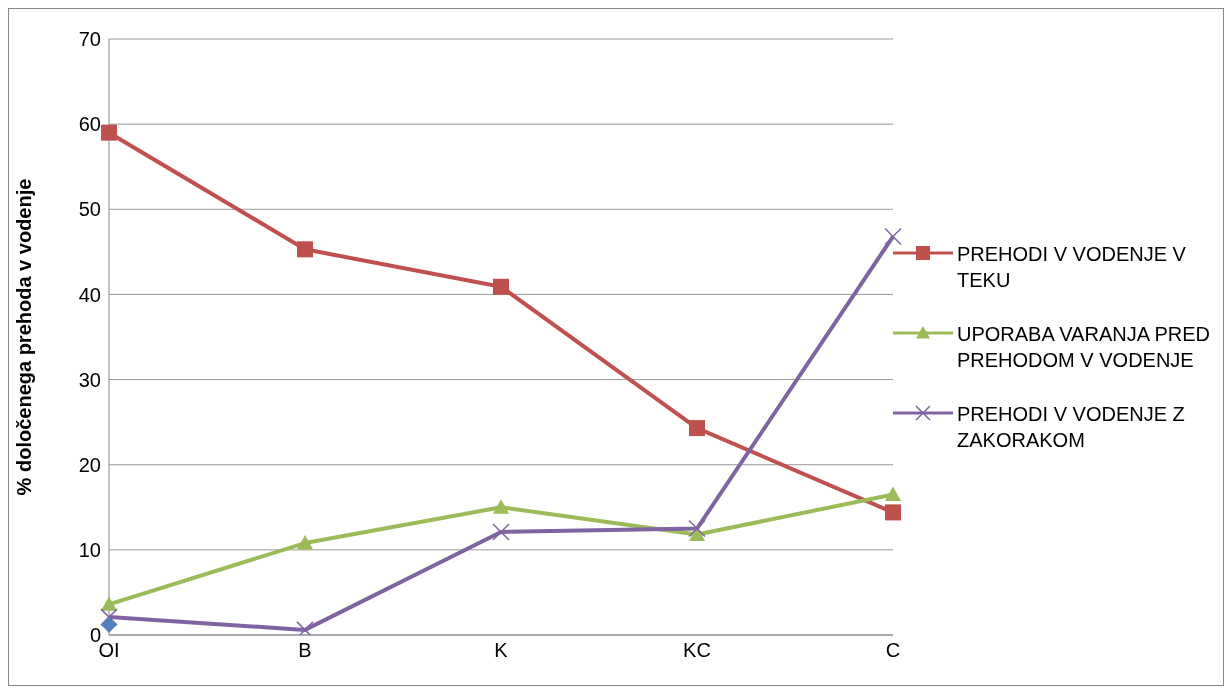  I want to click on x-tick-label: C, so click(893, 650).